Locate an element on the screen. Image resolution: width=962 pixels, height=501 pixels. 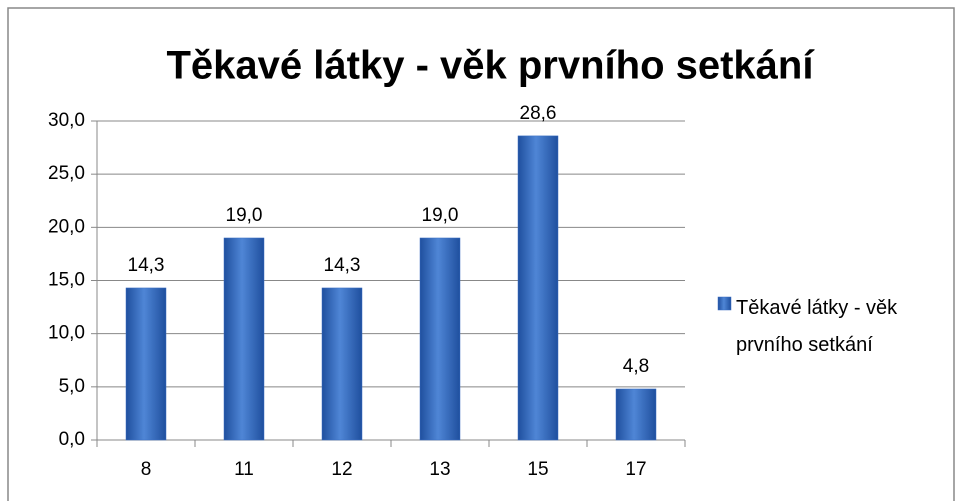
y-tick-label: 5,0 is located at coordinates (72, 386).